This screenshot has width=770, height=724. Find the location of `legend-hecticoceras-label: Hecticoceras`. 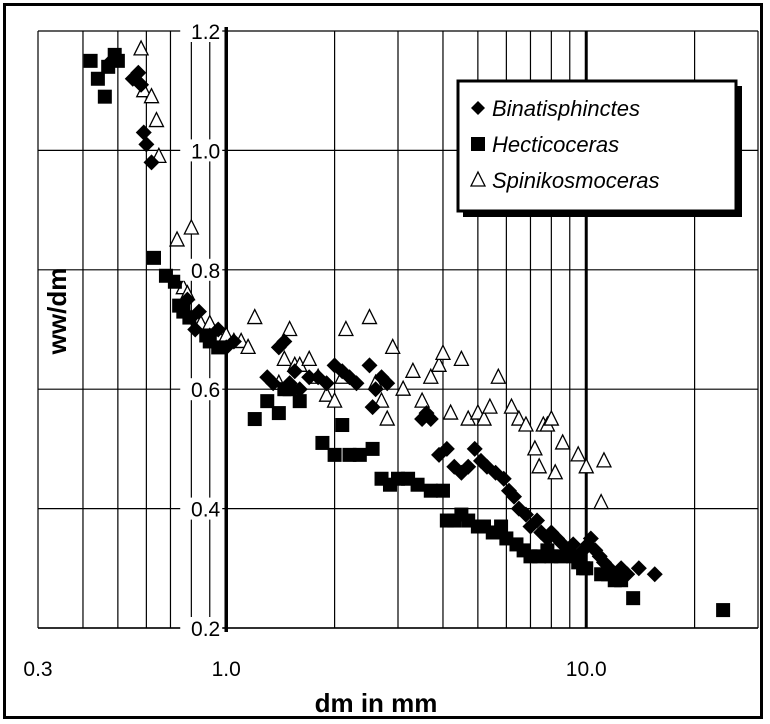

legend-hecticoceras-label: Hecticoceras is located at coordinates (555, 144).